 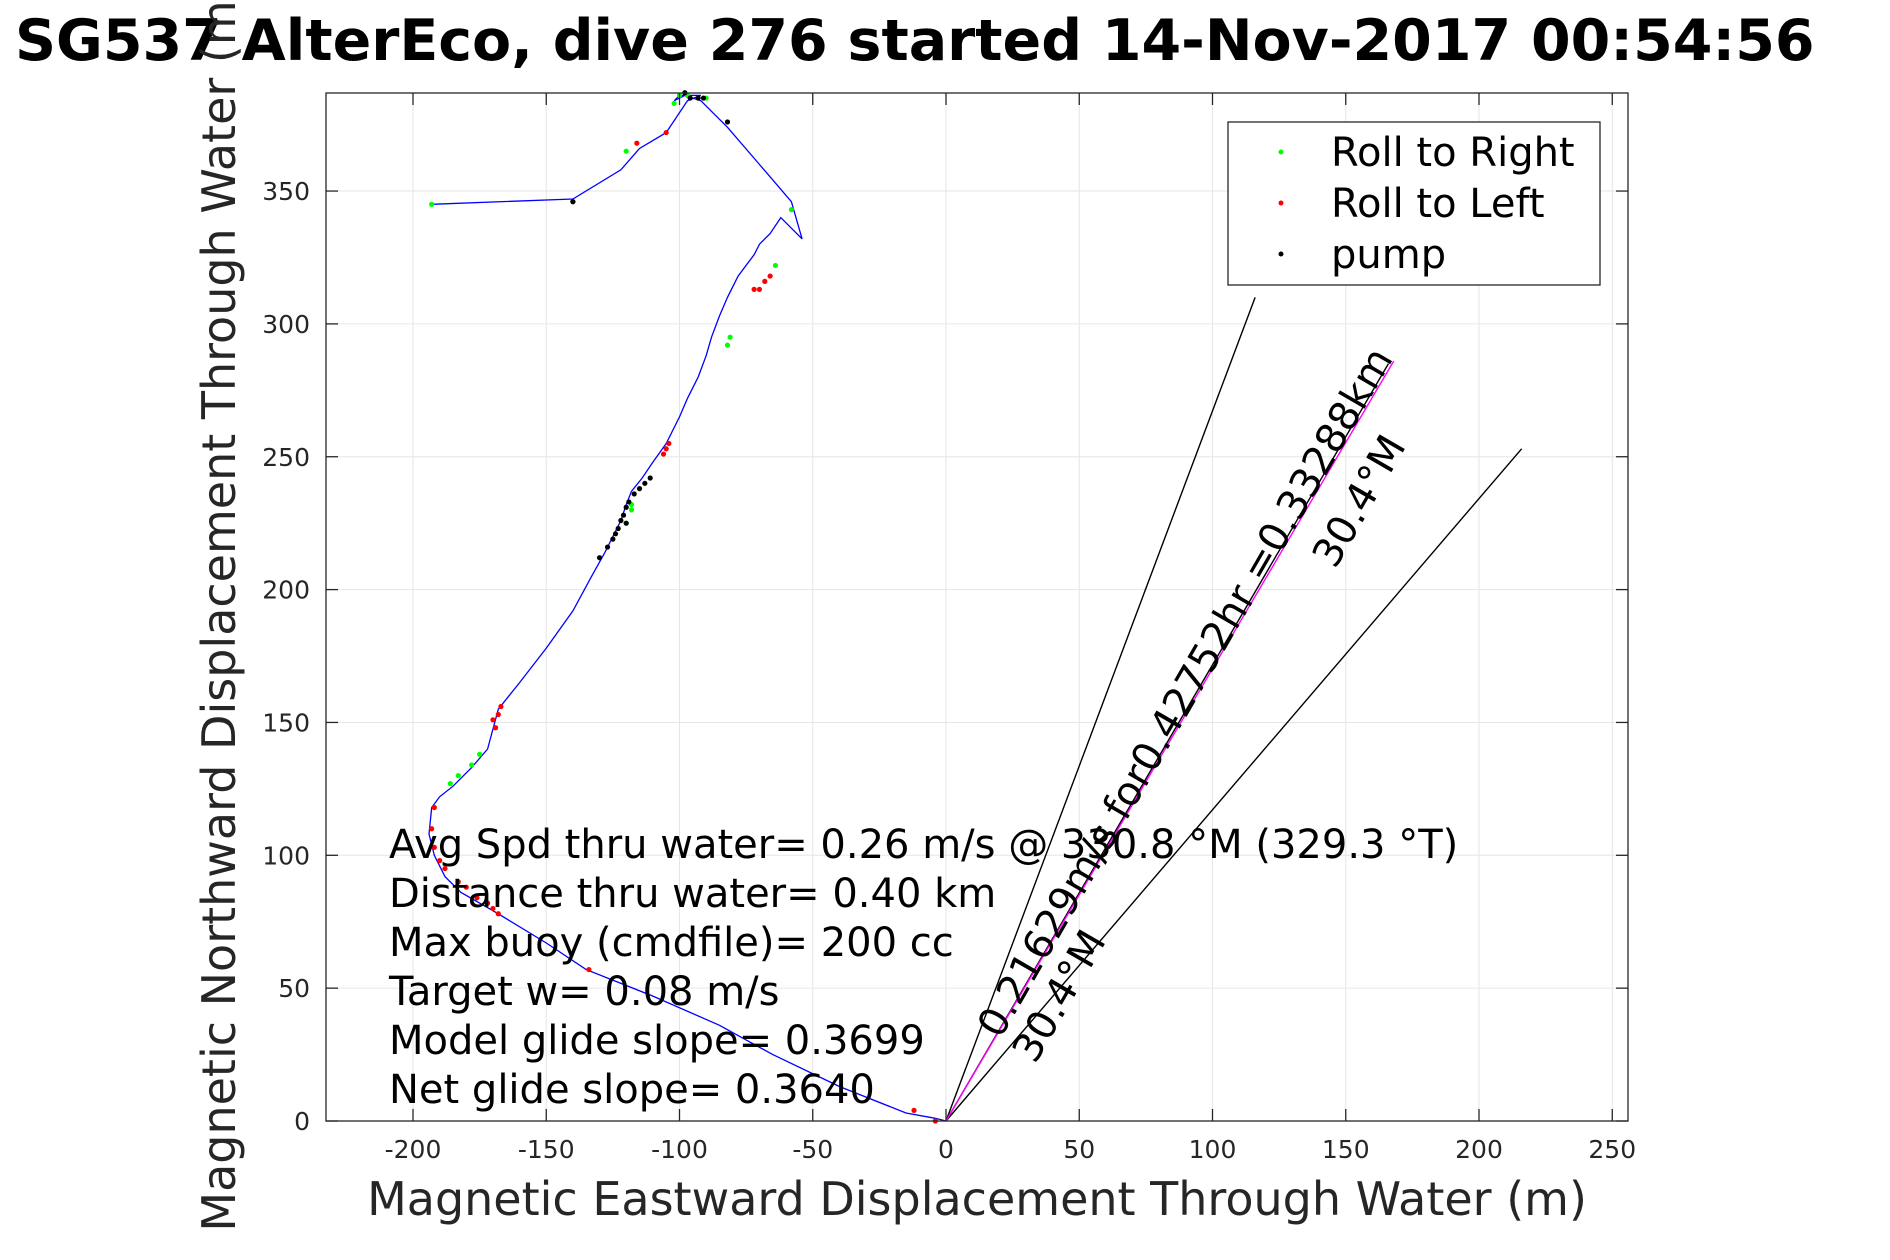 What do you see at coordinates (671, 943) in the screenshot?
I see `annotation-line: Max buoy (cmdfile)= 200 cc` at bounding box center [671, 943].